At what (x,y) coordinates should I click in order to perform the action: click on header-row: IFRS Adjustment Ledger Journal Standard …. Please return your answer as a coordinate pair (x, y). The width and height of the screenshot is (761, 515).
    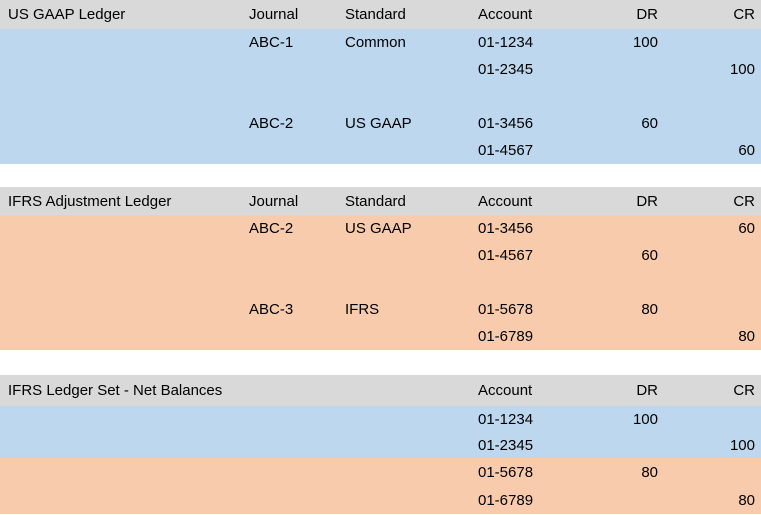
    Looking at the image, I should click on (380, 201).